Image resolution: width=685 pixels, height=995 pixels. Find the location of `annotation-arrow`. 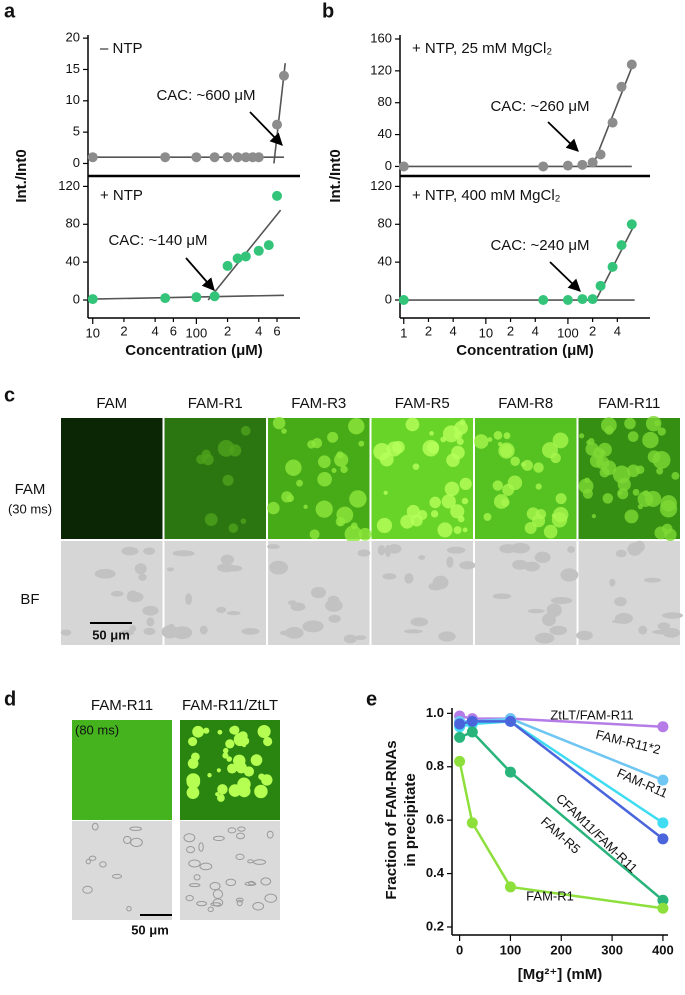

annotation-arrow is located at coordinates (200, 274).